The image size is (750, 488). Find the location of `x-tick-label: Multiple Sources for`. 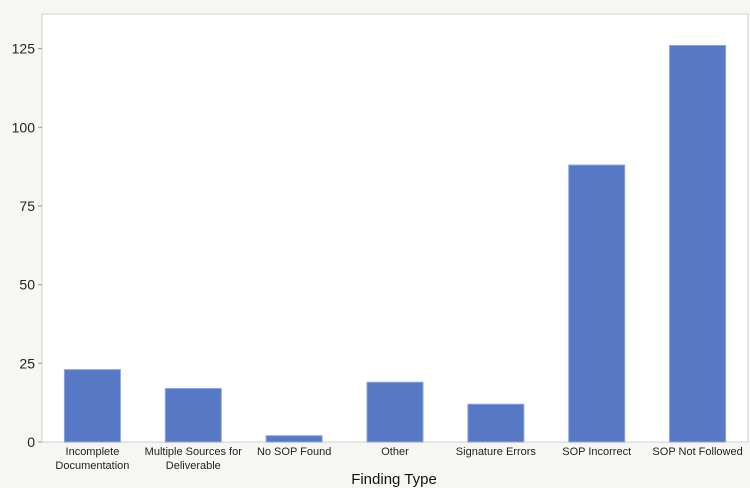

x-tick-label: Multiple Sources for is located at coordinates (194, 452).